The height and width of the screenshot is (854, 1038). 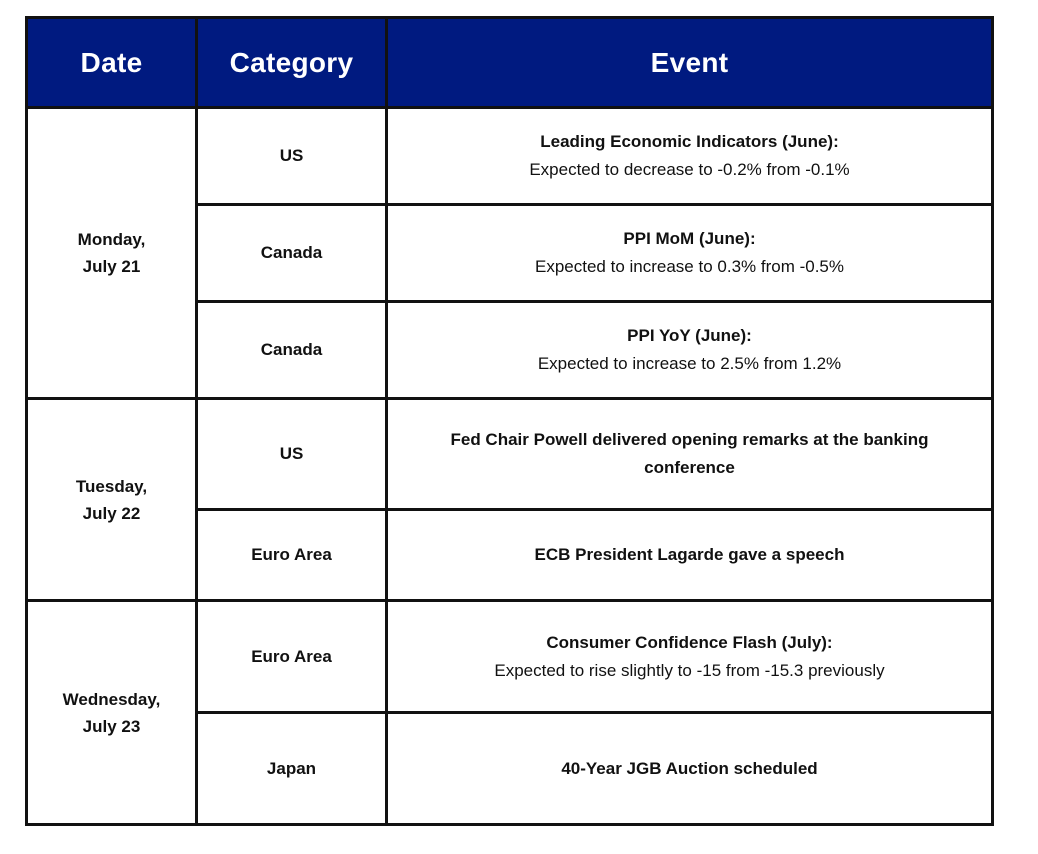 I want to click on event-title: Leading Economic Indicators (June):, so click(x=689, y=141).